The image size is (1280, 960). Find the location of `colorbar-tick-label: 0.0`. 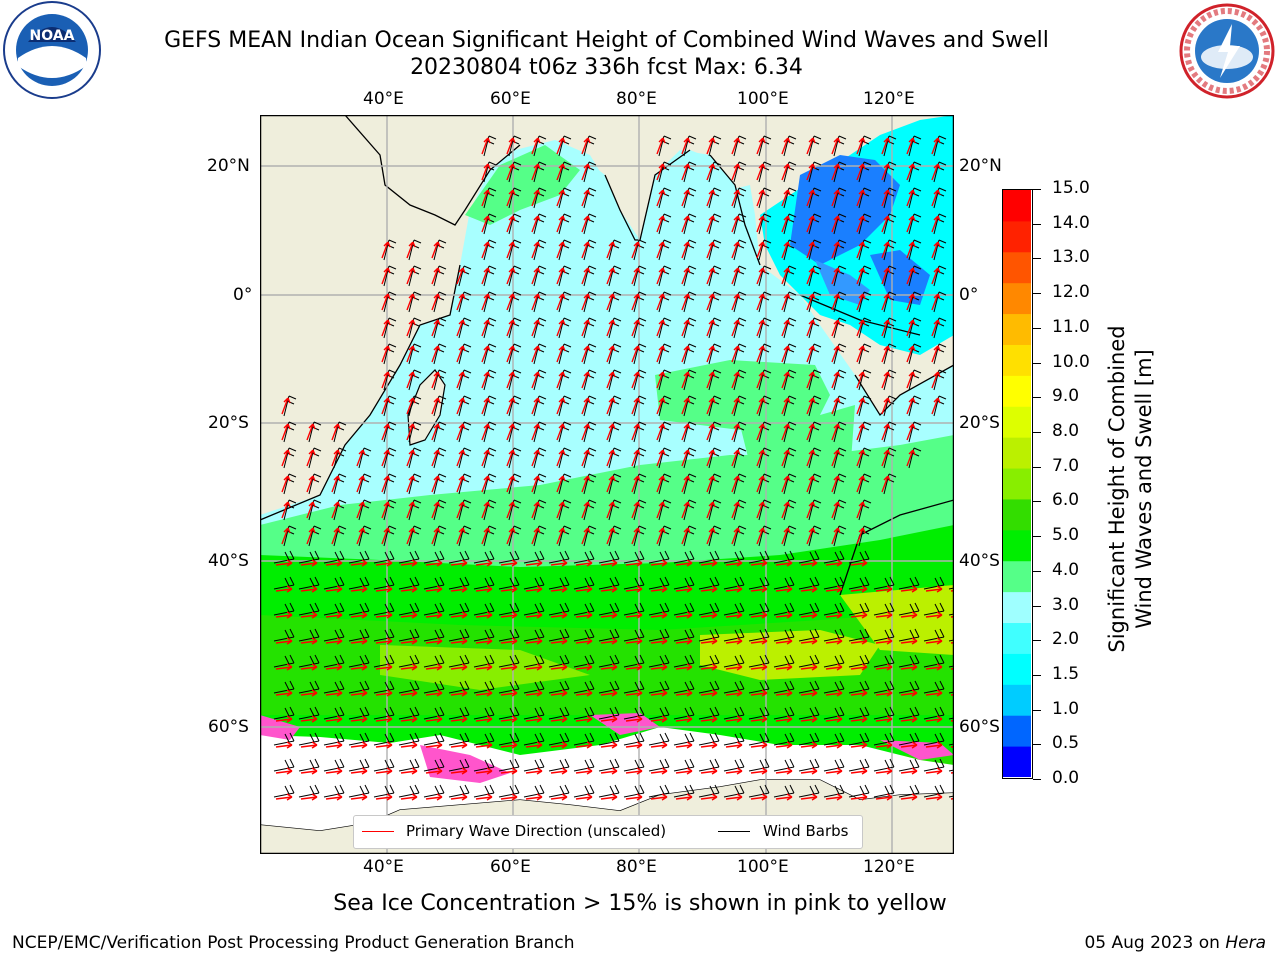

colorbar-tick-label: 0.0 is located at coordinates (1066, 778).